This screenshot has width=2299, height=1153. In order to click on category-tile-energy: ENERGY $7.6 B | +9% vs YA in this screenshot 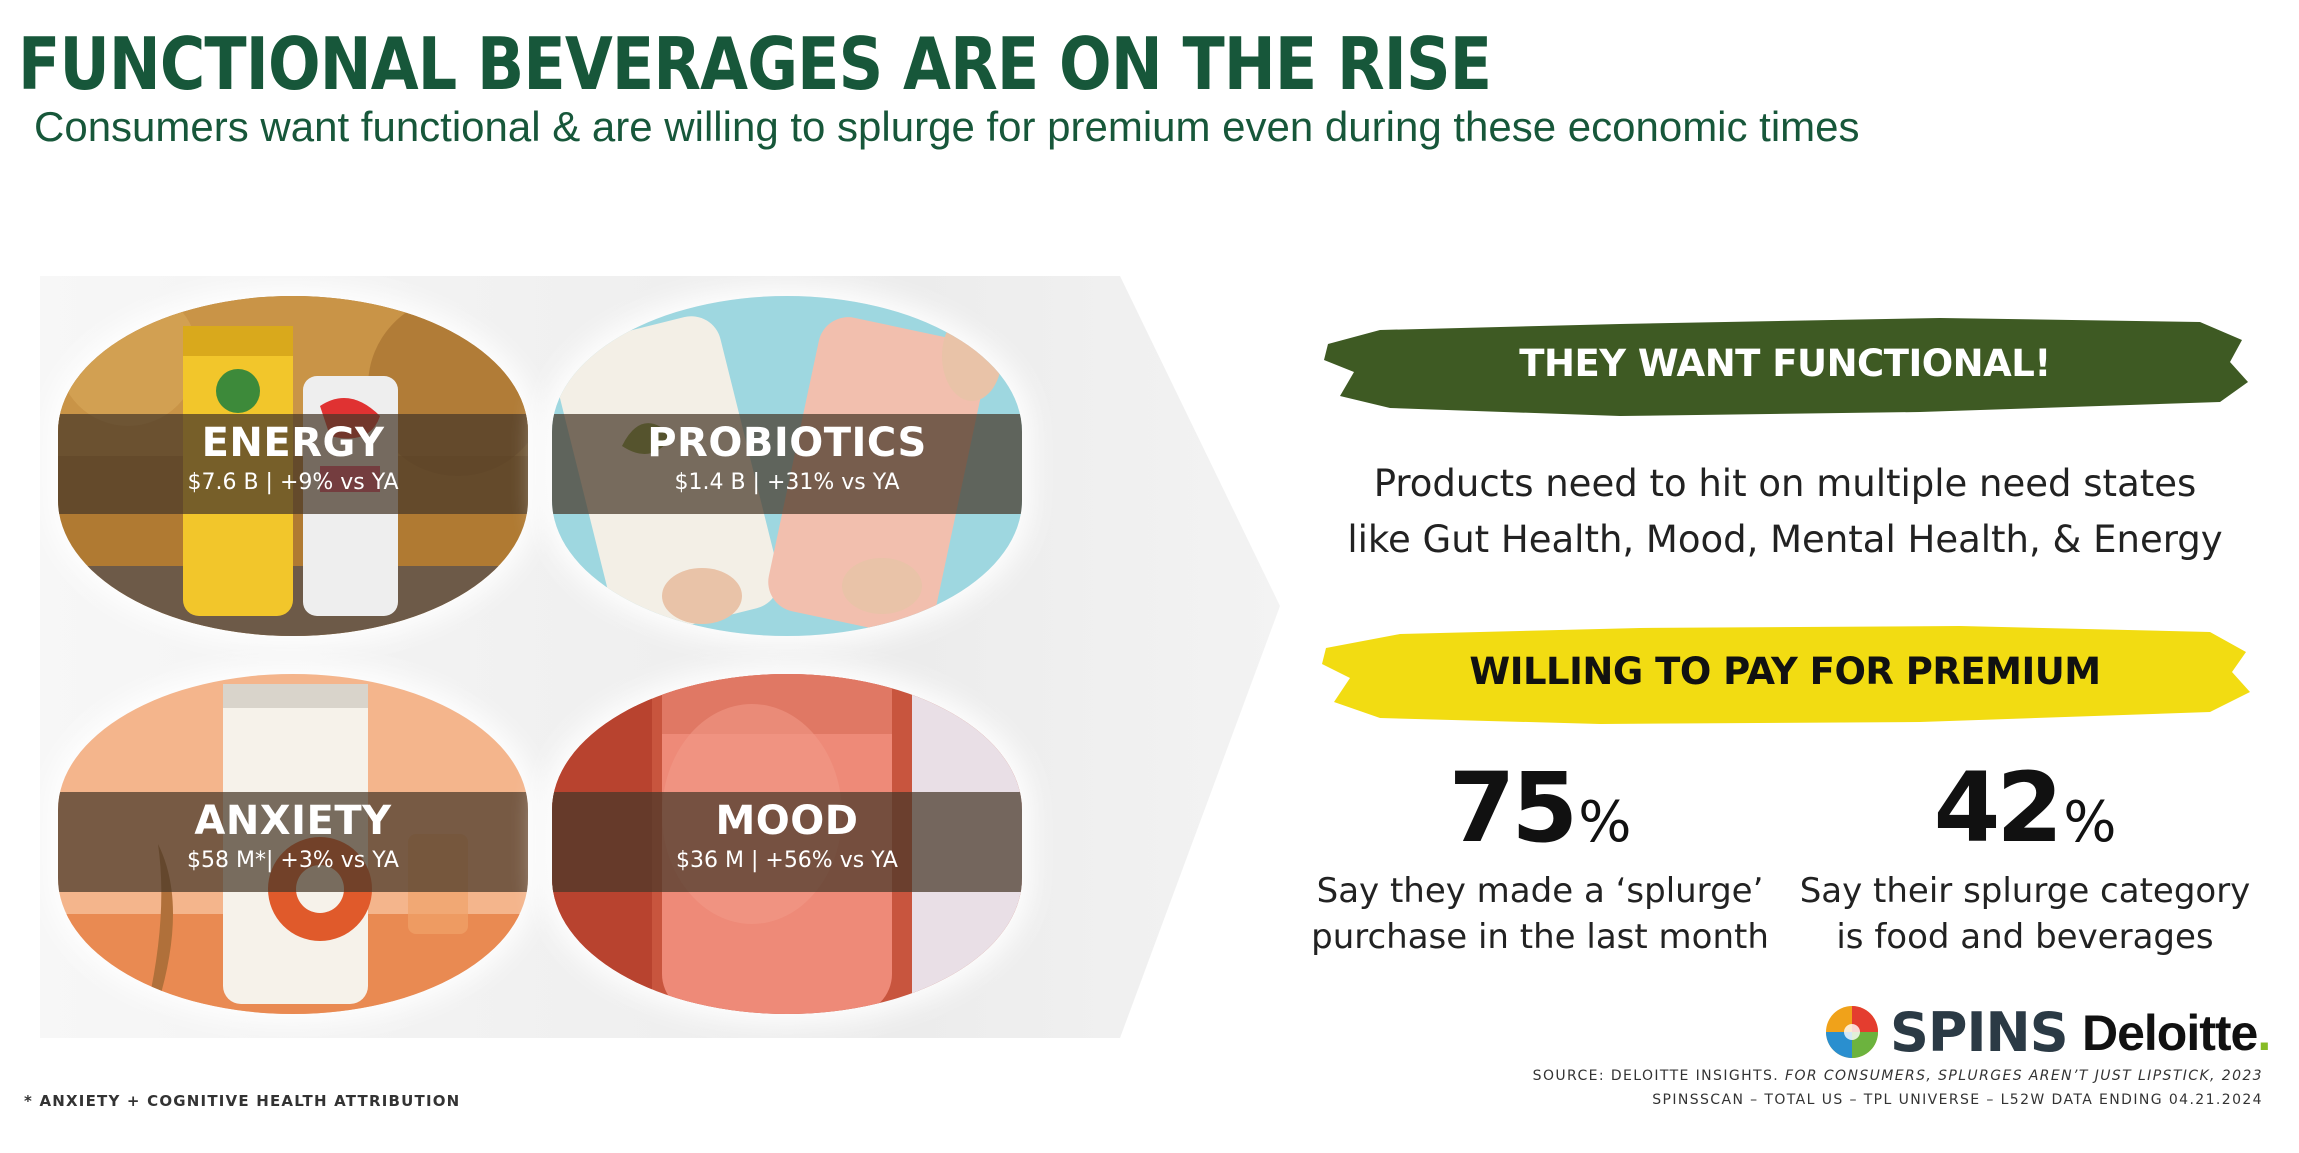, I will do `click(293, 466)`.